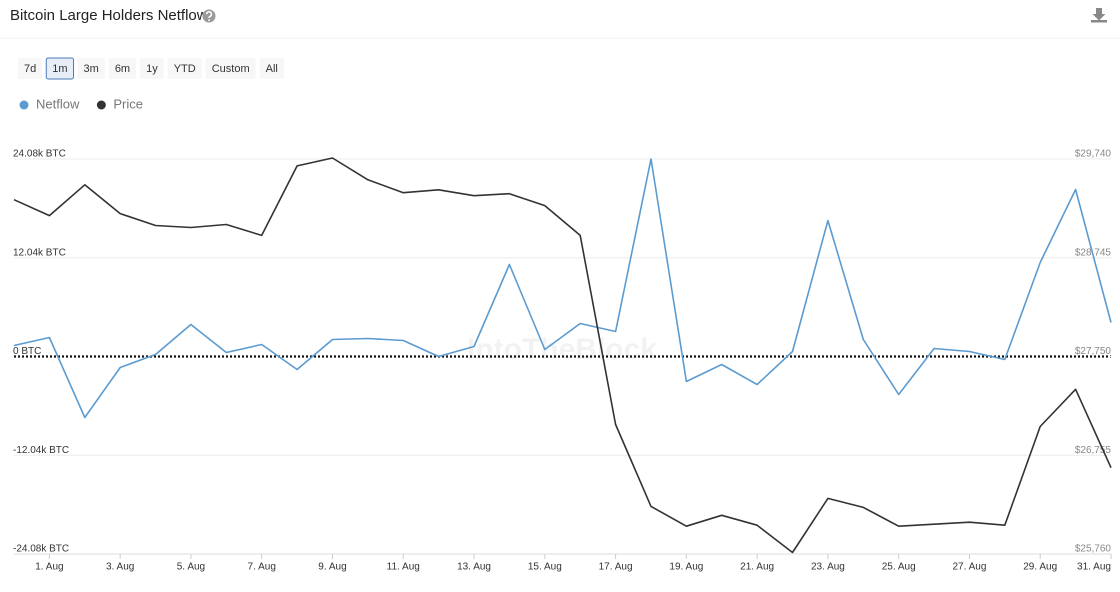 The image size is (1120, 592). I want to click on range-button: 1m, so click(60, 68).